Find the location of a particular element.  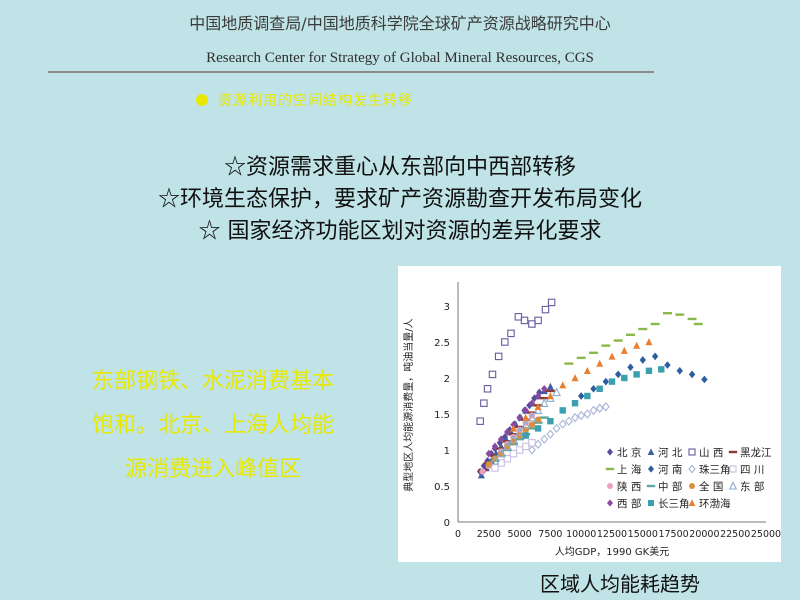

y-tick-label: 1 is located at coordinates (447, 451).